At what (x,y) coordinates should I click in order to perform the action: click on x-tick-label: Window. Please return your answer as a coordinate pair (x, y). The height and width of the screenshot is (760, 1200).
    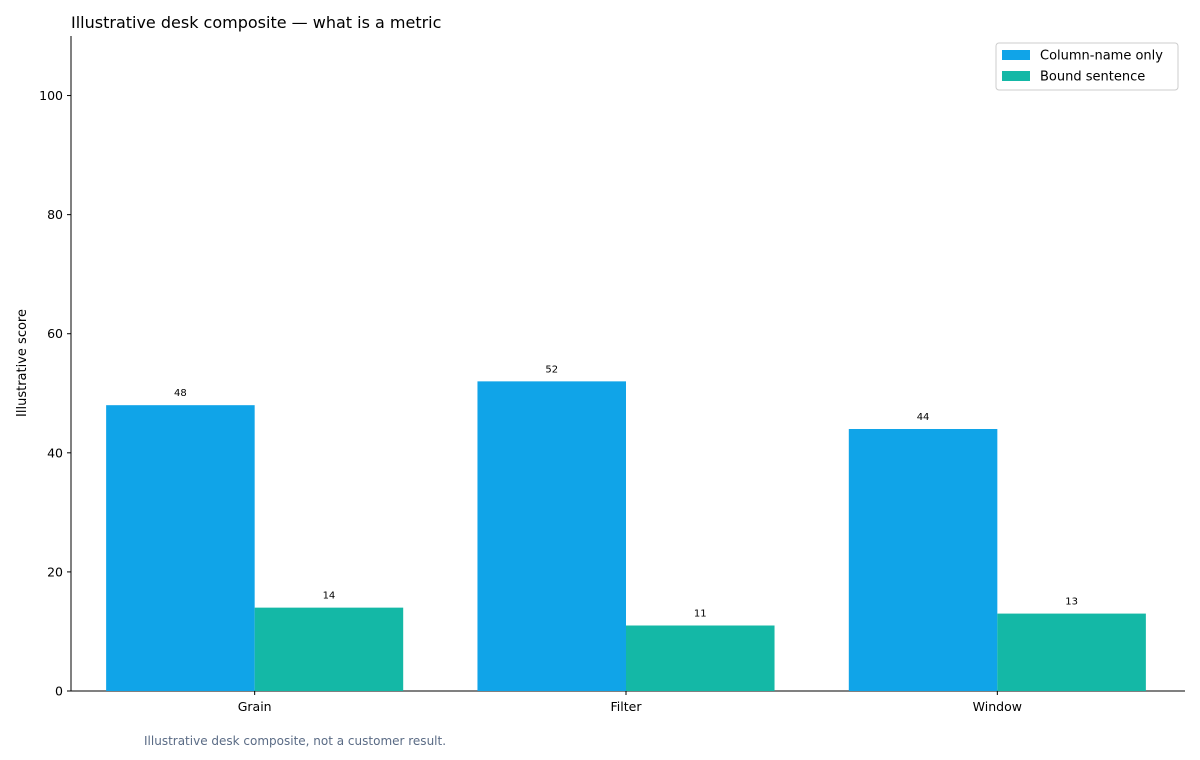
    Looking at the image, I should click on (997, 706).